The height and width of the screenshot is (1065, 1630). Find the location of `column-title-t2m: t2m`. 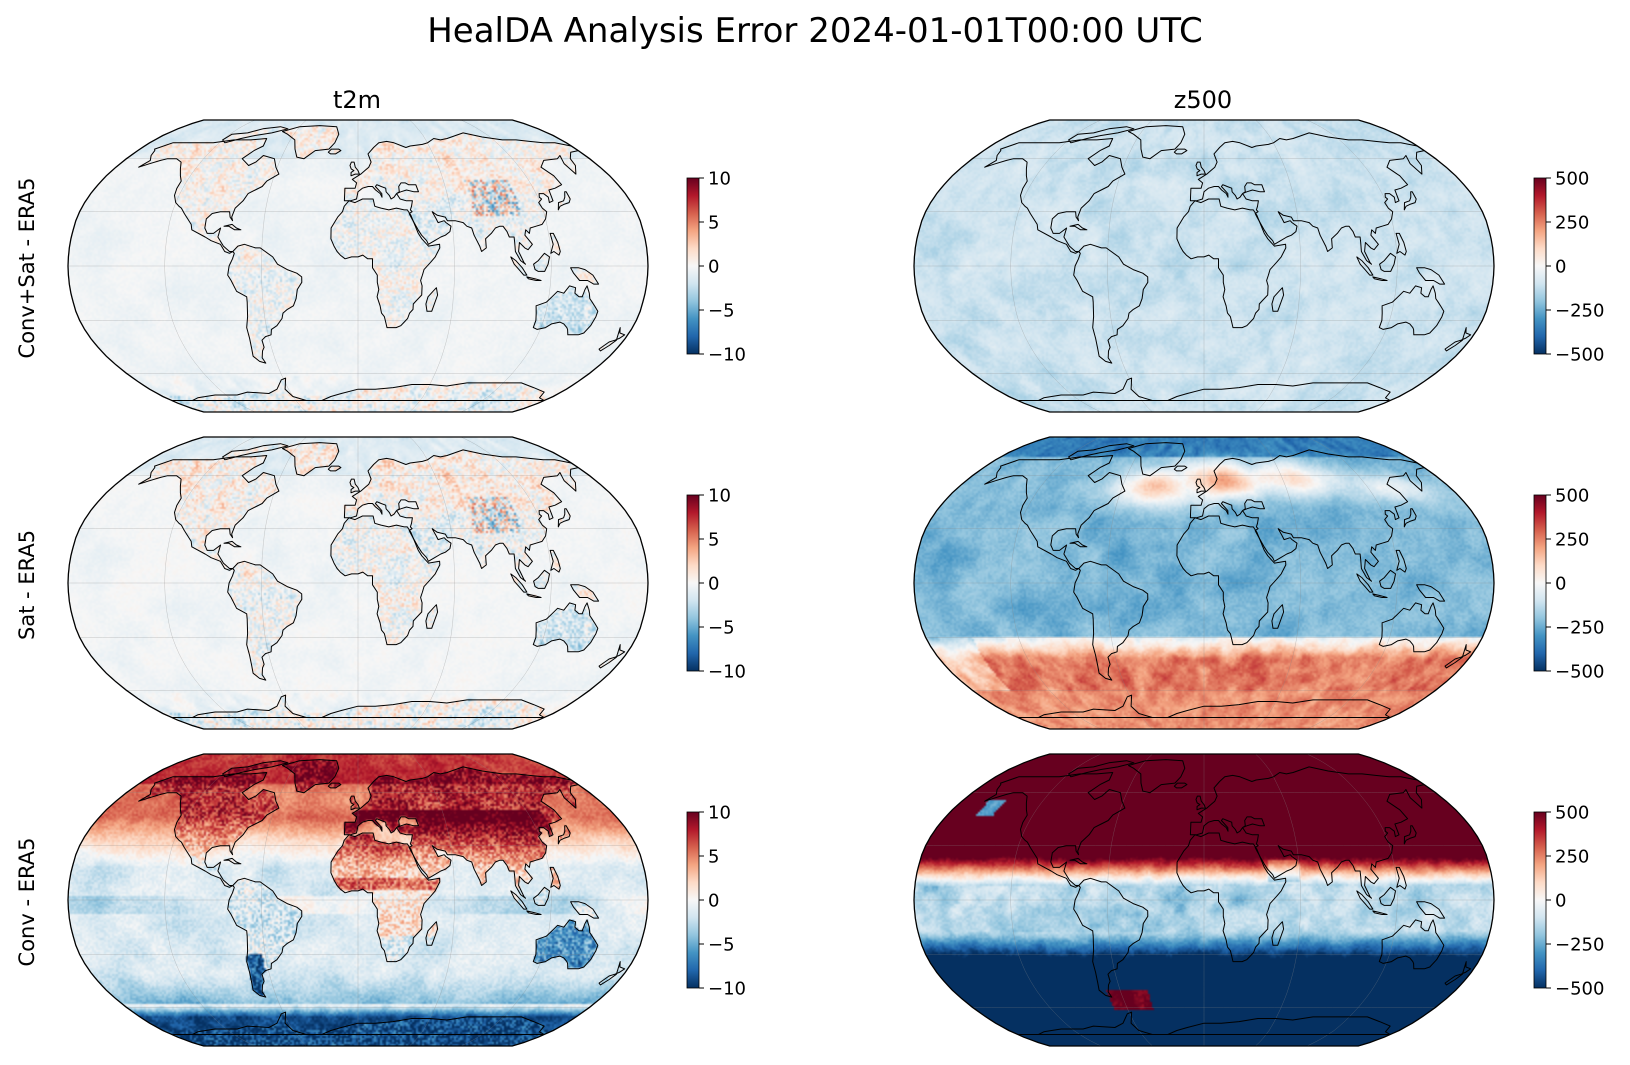

column-title-t2m: t2m is located at coordinates (357, 100).